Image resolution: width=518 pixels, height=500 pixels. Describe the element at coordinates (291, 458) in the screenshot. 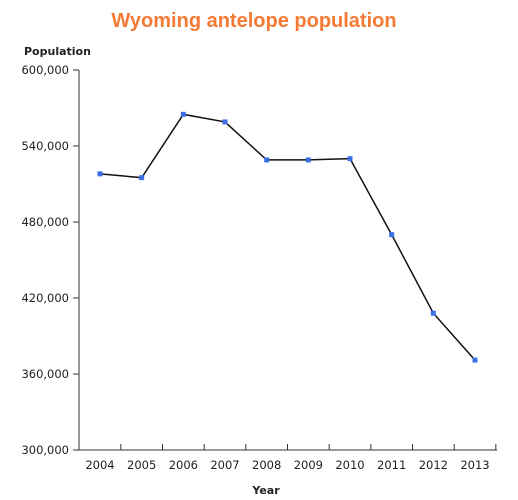

I see `x-axis: 2004 2005 2006 2007 2008 2009 2010 2011 2012 2013` at that location.